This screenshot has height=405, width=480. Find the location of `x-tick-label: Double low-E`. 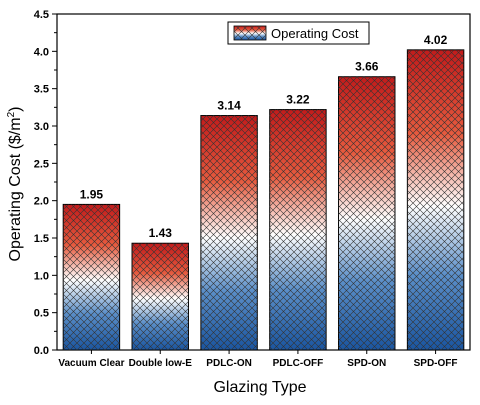

x-tick-label: Double low-E is located at coordinates (161, 363).